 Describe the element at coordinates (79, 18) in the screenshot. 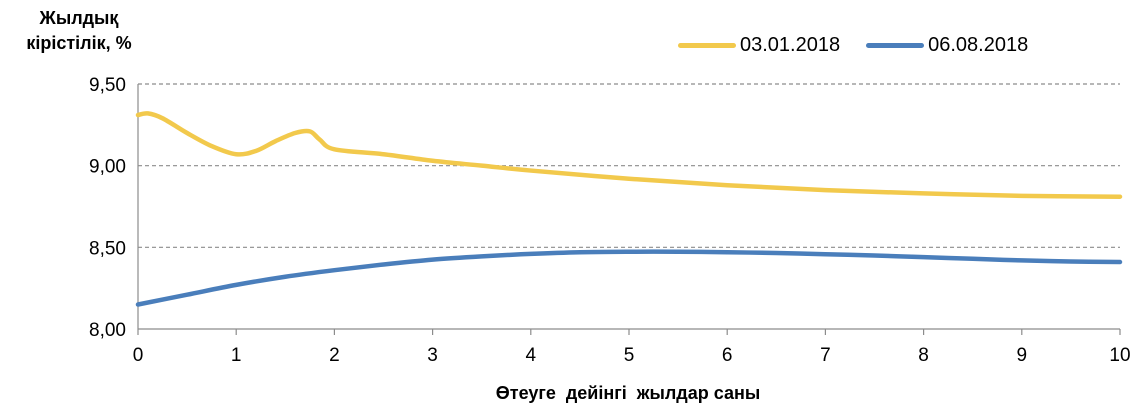

I see `y-axis-title-line-1: Жылдық` at that location.